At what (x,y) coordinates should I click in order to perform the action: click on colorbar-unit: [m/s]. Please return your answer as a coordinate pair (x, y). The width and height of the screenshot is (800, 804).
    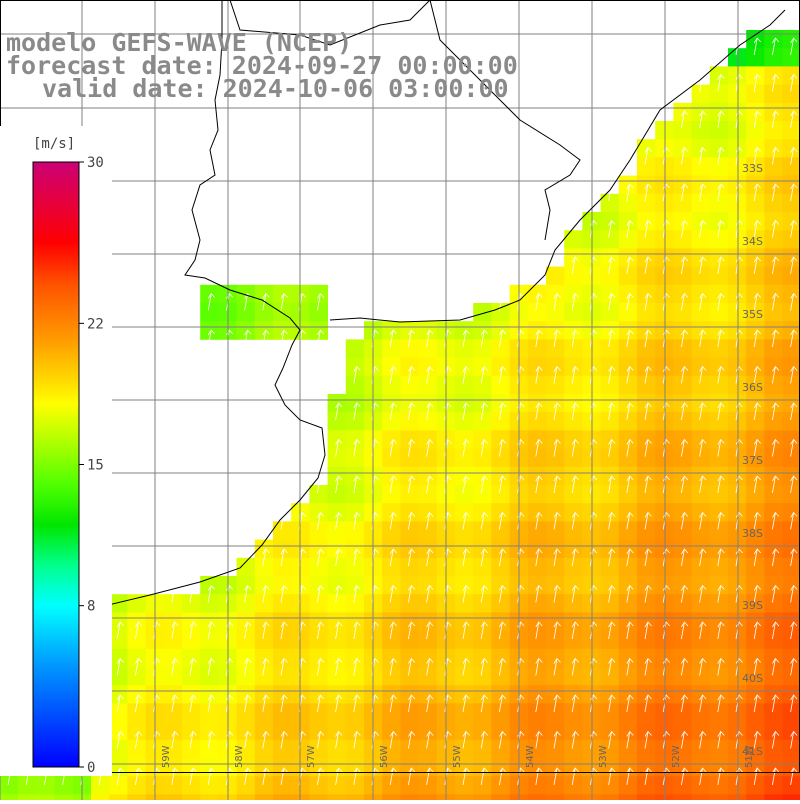
    Looking at the image, I should click on (54, 144).